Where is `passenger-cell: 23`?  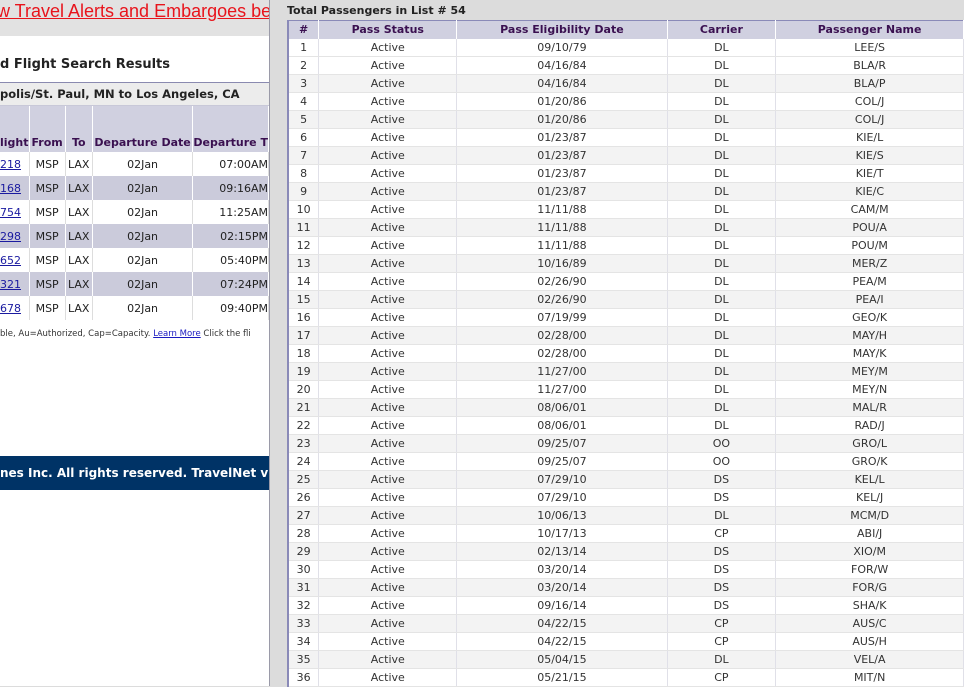
passenger-cell: 23 is located at coordinates (304, 443).